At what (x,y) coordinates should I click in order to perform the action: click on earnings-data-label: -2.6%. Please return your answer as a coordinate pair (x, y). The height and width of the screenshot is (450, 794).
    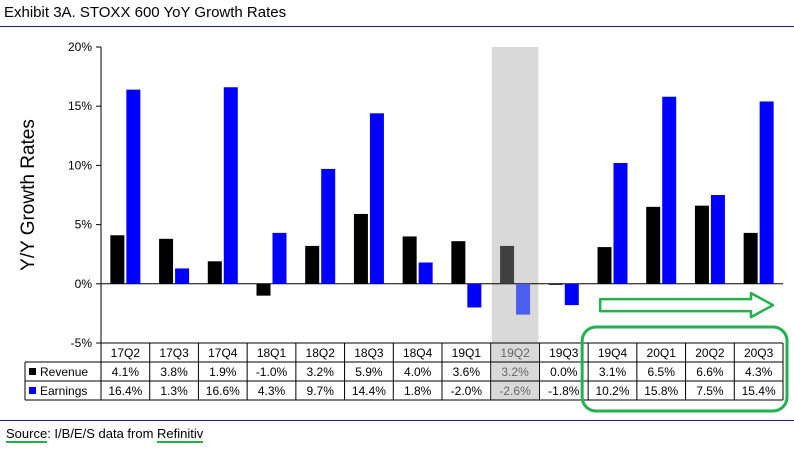
    Looking at the image, I should click on (515, 391).